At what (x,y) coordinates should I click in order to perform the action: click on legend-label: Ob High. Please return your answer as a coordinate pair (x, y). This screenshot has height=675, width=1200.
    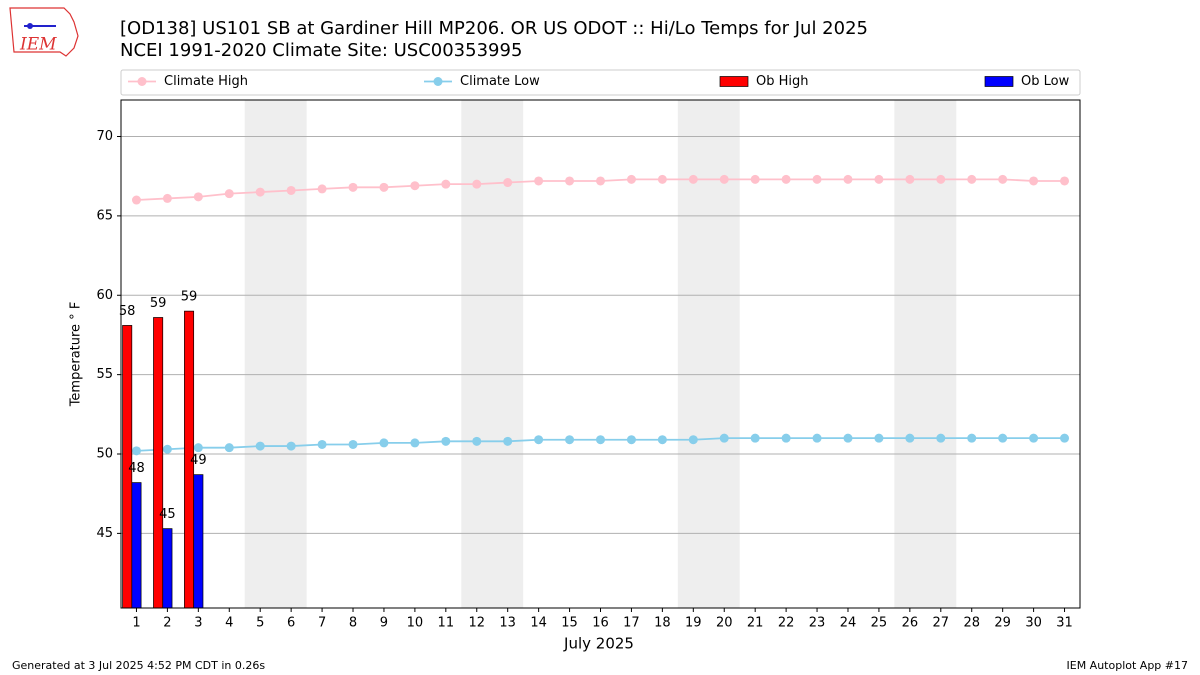
    Looking at the image, I should click on (782, 81).